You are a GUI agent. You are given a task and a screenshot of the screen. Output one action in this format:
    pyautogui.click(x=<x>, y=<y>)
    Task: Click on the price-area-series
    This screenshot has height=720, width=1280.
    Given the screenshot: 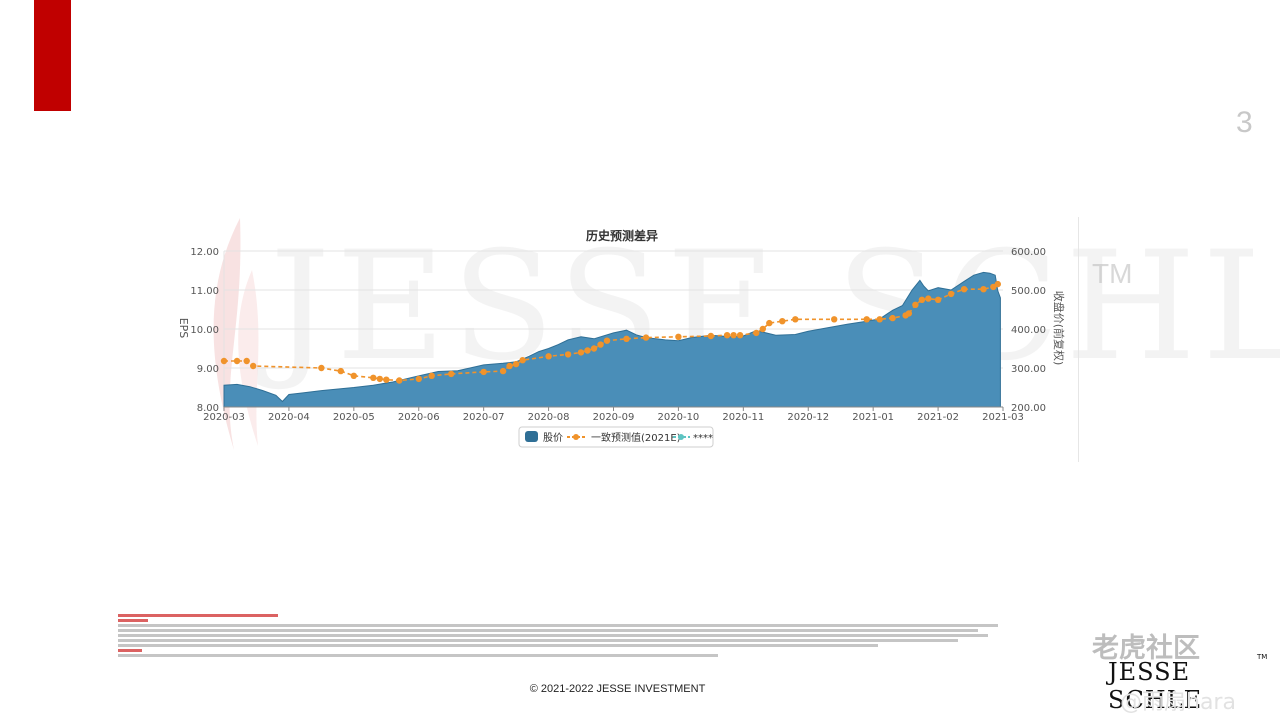 What is the action you would take?
    pyautogui.click(x=612, y=339)
    